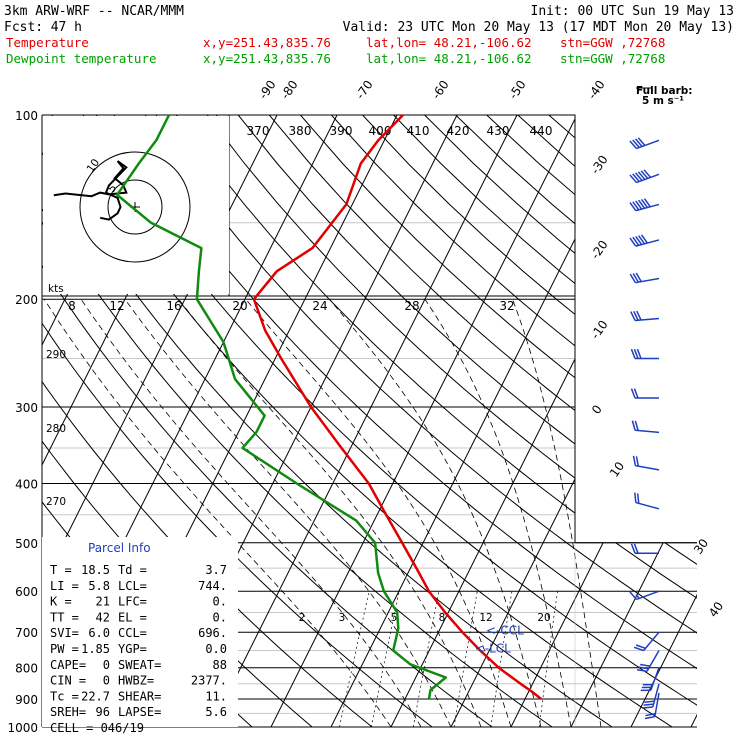 The width and height of the screenshot is (740, 740). What do you see at coordinates (26, 669) in the screenshot?
I see `pressure-label: 800` at bounding box center [26, 669].